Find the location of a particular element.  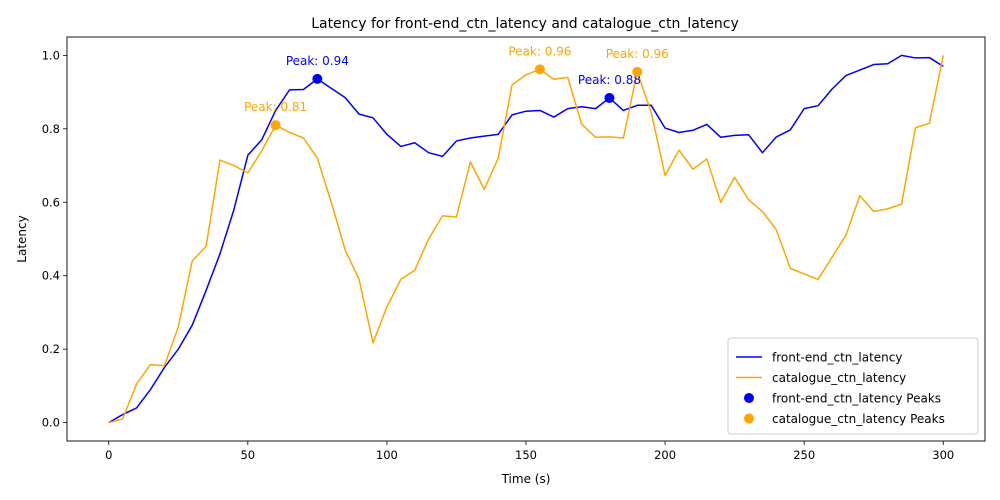

x-tick-label: 200 is located at coordinates (665, 455).